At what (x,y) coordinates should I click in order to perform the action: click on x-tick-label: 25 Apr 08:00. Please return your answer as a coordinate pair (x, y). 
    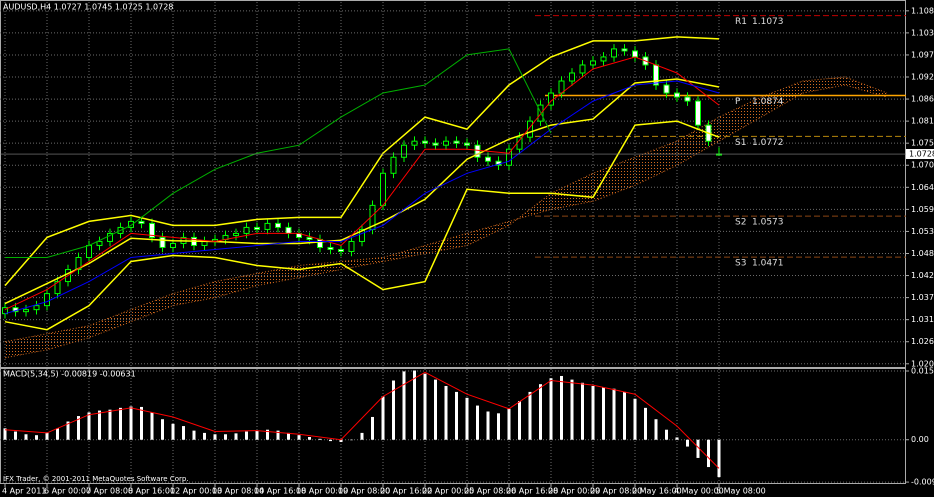
    Looking at the image, I should click on (490, 491).